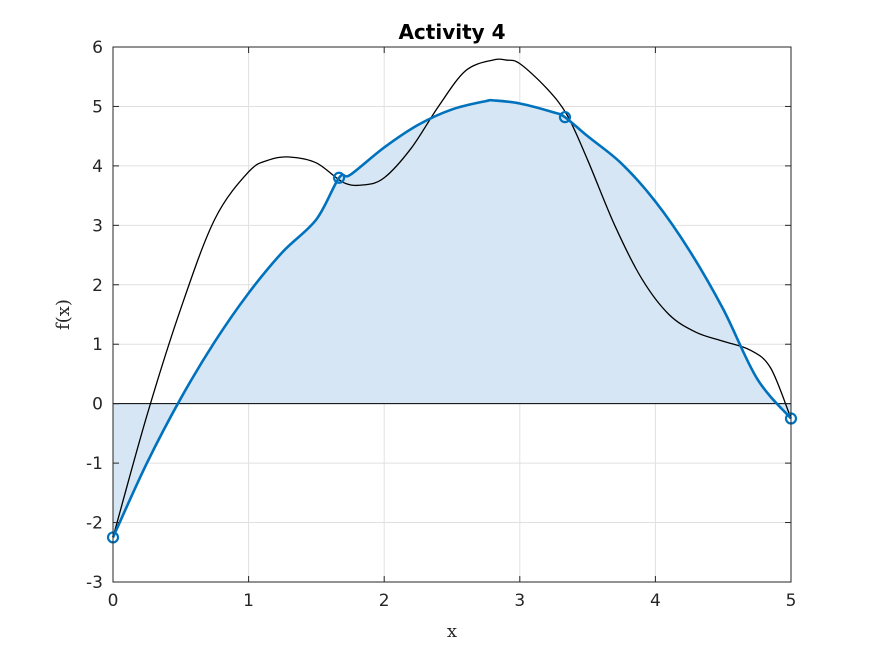 The height and width of the screenshot is (655, 874). What do you see at coordinates (519, 601) in the screenshot?
I see `x-tick-label: 3` at bounding box center [519, 601].